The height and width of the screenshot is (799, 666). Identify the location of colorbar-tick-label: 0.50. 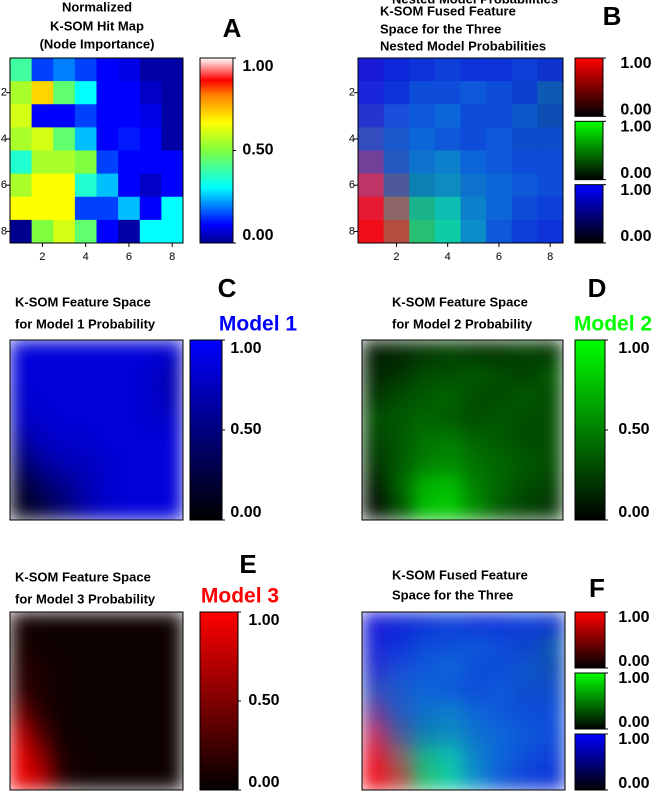
(245, 429).